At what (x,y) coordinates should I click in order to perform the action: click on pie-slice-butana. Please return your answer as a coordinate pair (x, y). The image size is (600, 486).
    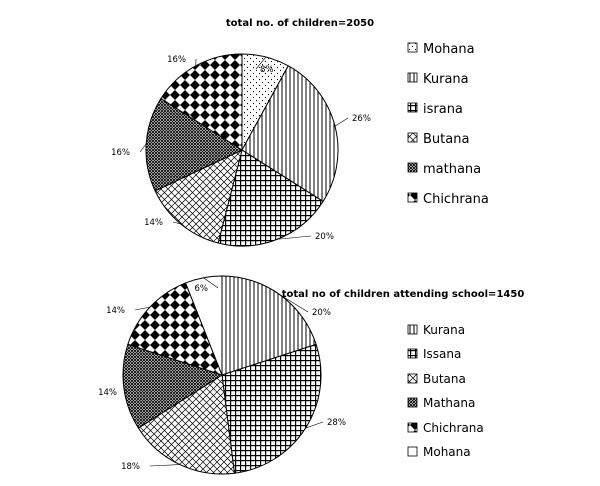
    Looking at the image, I should click on (198, 196).